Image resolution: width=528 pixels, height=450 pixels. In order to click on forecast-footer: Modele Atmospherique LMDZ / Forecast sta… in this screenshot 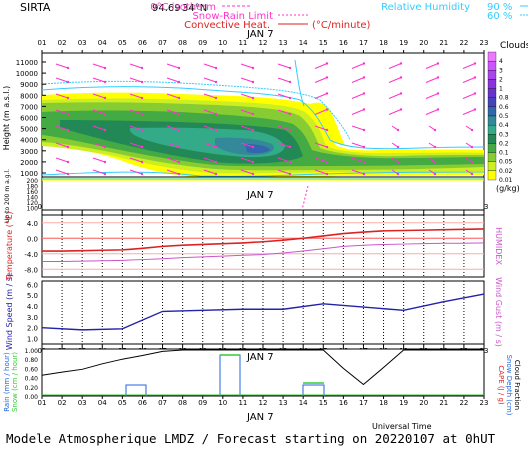, I will do `click(251, 438)`.